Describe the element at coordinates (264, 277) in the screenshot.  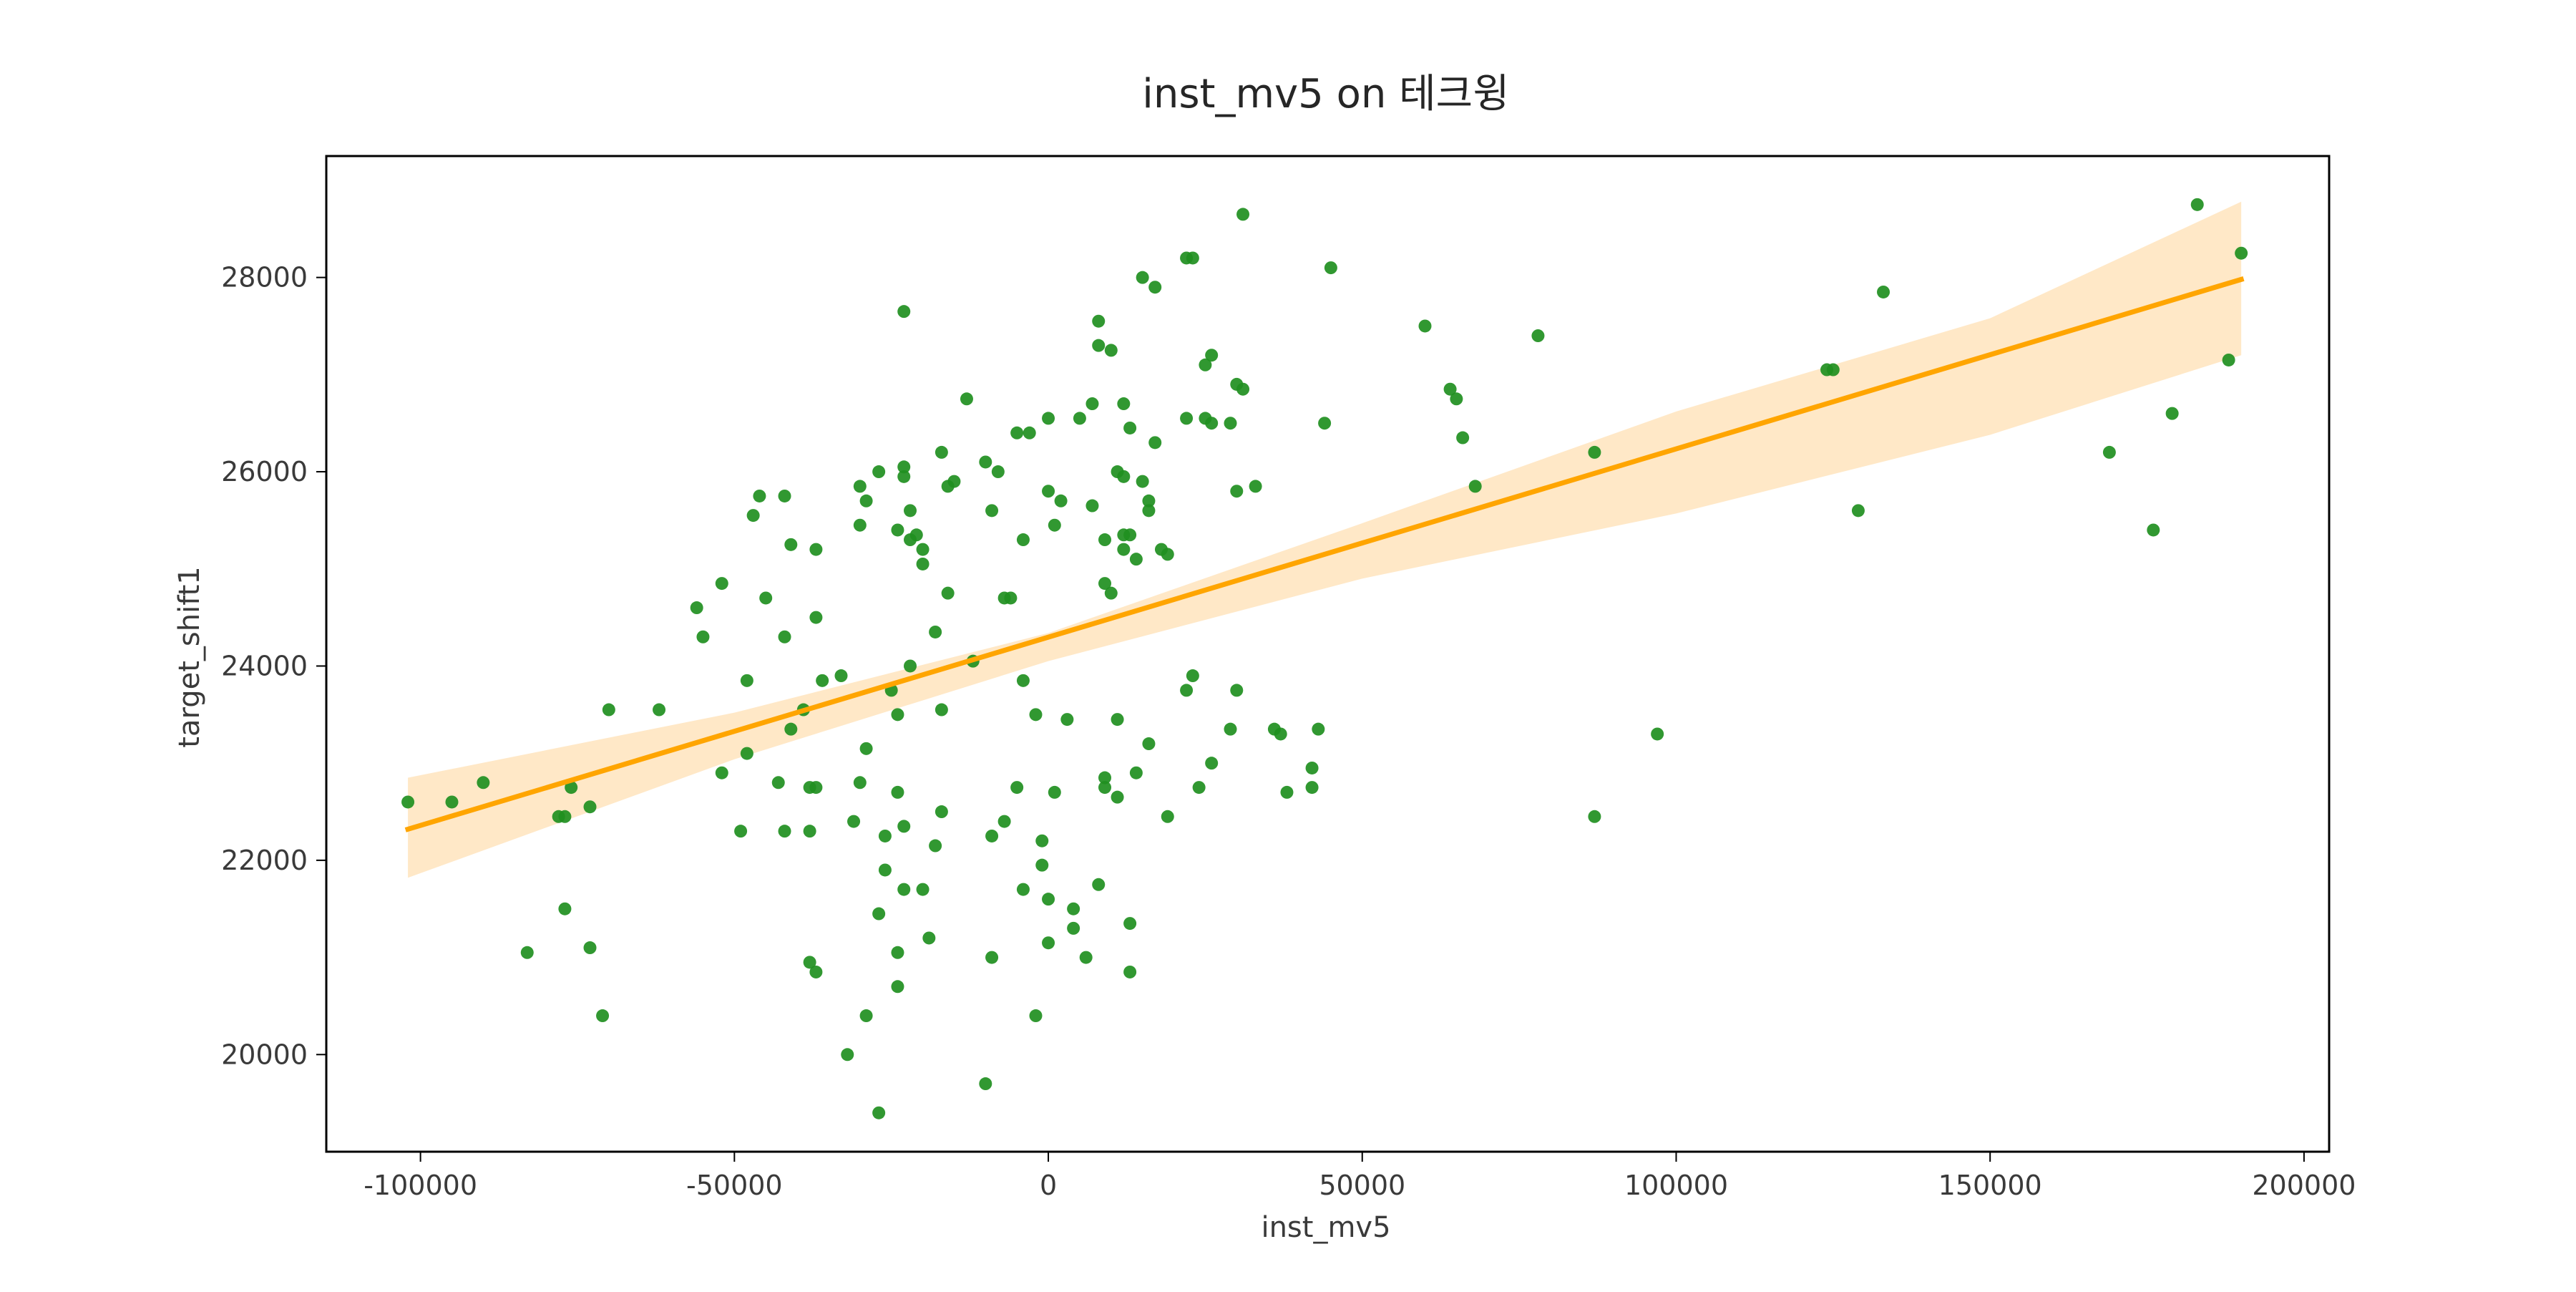
I see `y-tick-label: 28000` at that location.